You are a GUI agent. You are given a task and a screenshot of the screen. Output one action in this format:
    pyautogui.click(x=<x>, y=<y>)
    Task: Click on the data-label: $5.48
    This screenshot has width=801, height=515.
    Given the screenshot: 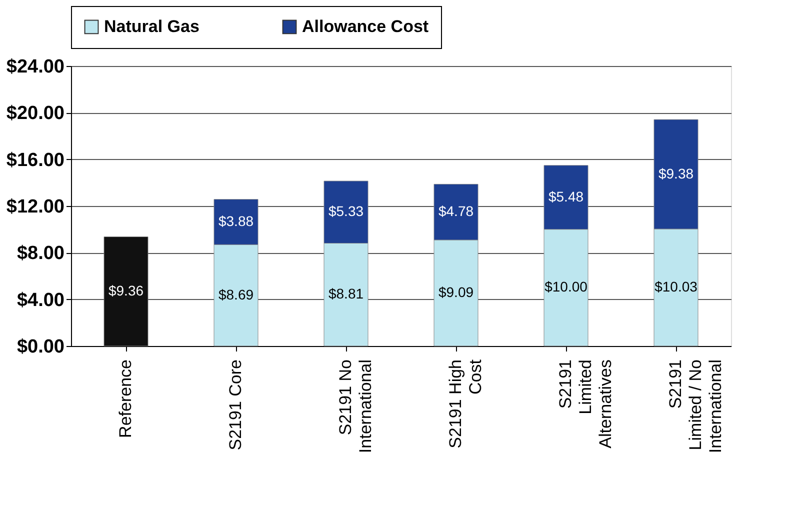 What is the action you would take?
    pyautogui.click(x=566, y=196)
    